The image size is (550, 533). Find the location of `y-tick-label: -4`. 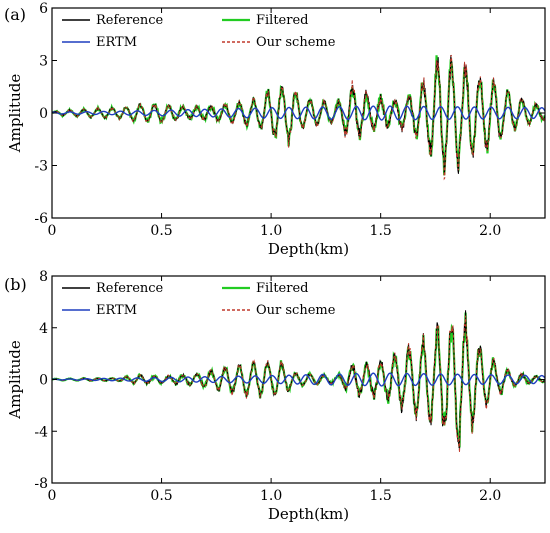

y-tick-label: -4 is located at coordinates (41, 432).